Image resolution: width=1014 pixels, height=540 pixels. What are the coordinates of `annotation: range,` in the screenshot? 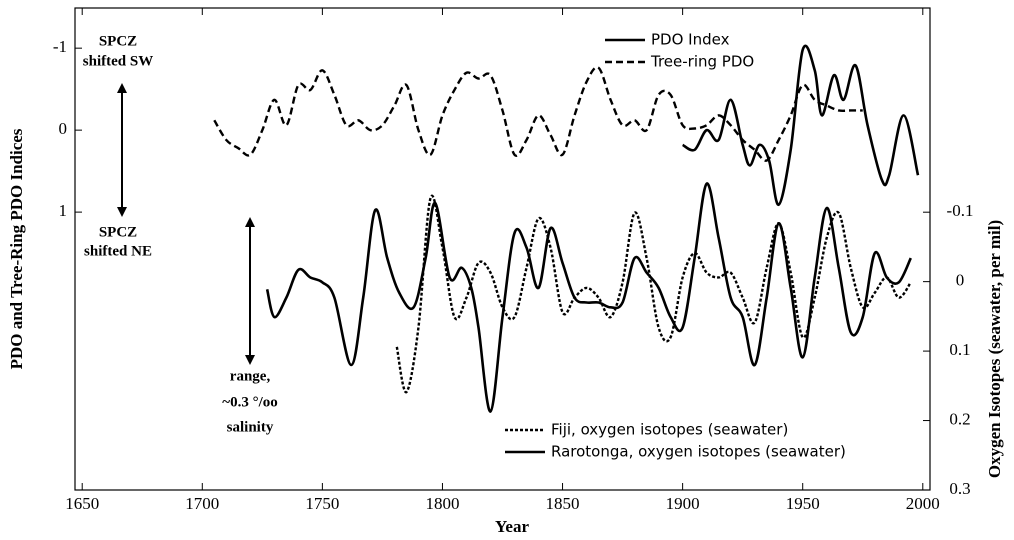 It's located at (250, 376).